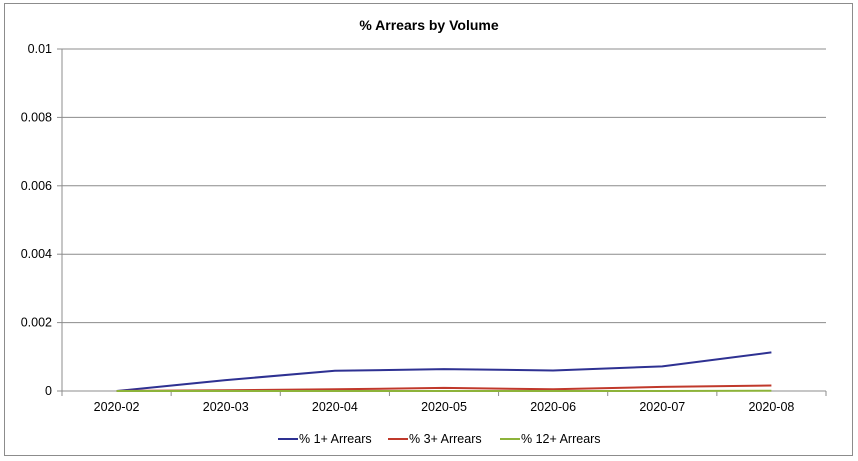 The width and height of the screenshot is (858, 461). What do you see at coordinates (48, 391) in the screenshot?
I see `y-tick-label: 0` at bounding box center [48, 391].